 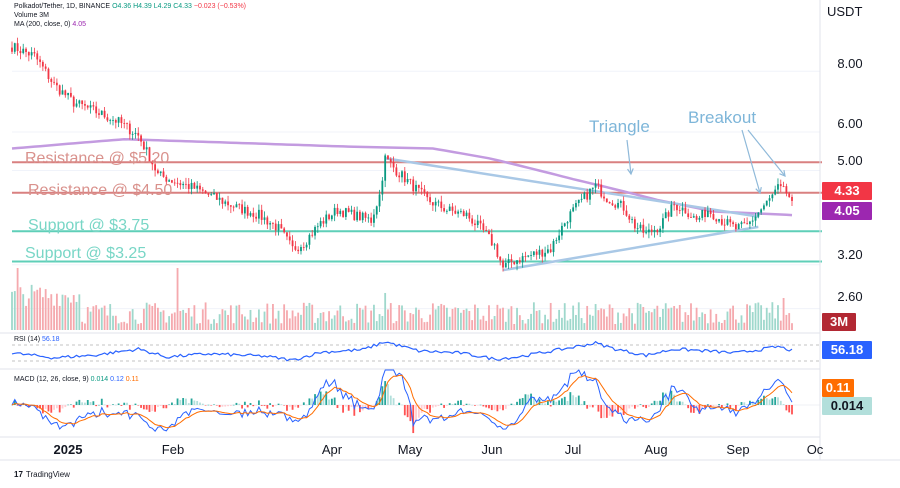 What do you see at coordinates (68, 449) in the screenshot?
I see `time-tick: 2025` at bounding box center [68, 449].